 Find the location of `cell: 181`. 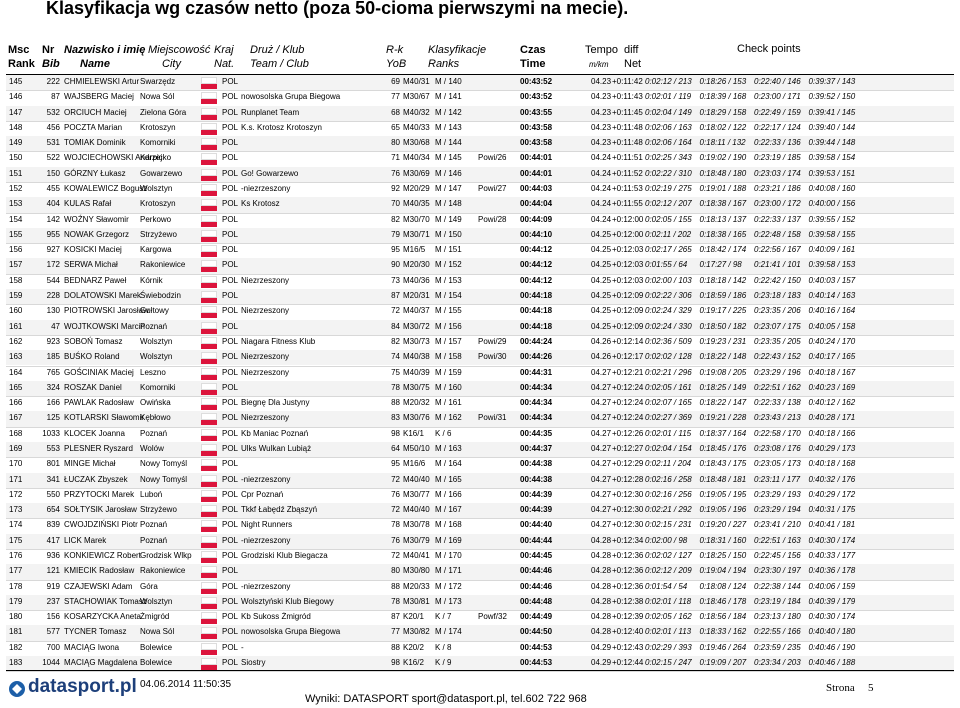

cell: 181 is located at coordinates (16, 632).